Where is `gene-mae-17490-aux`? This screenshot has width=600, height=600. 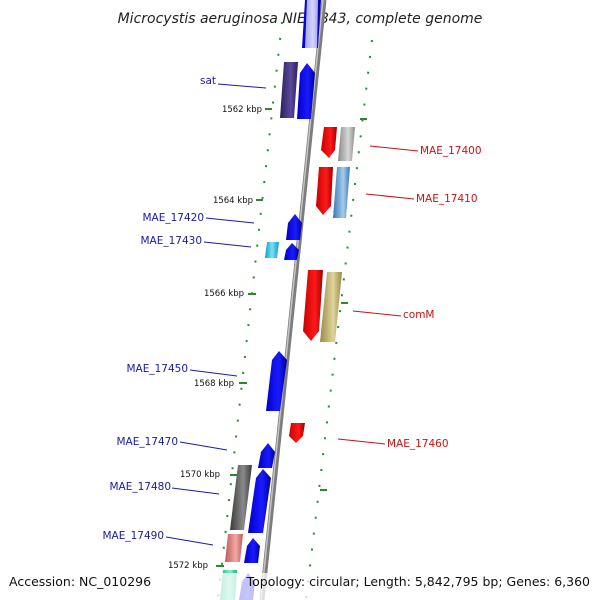 gene-mae-17490-aux is located at coordinates (234, 548).